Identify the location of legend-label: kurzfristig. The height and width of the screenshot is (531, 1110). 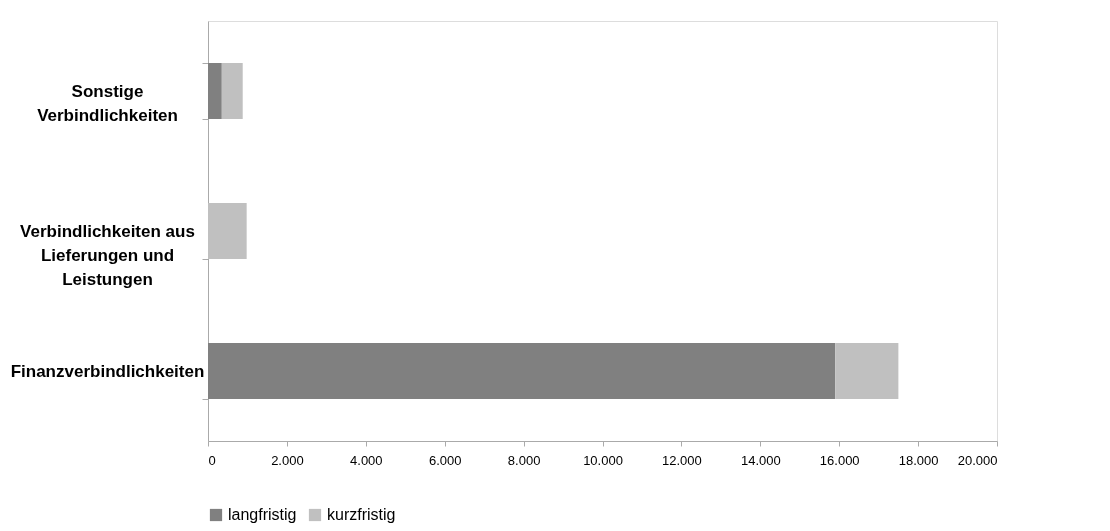
(361, 514).